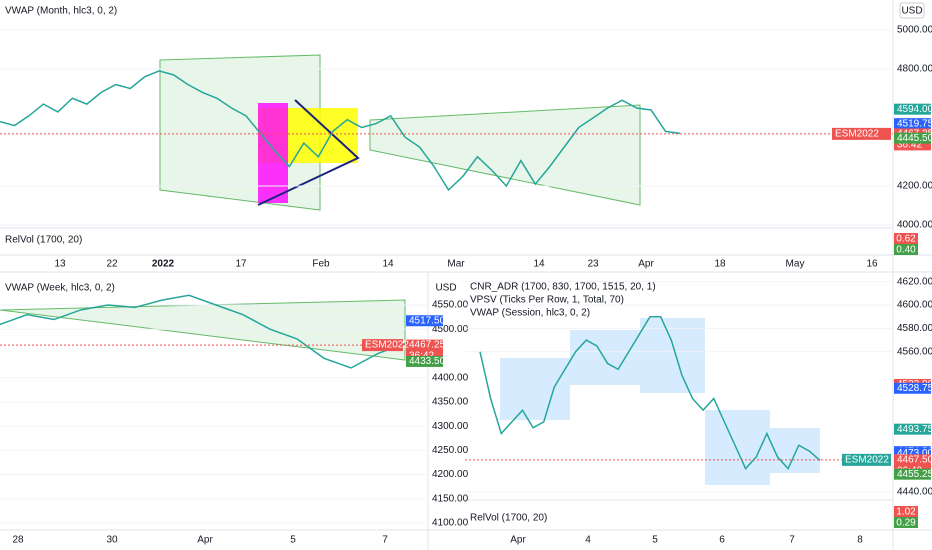 This screenshot has height=550, width=932. Describe the element at coordinates (61, 11) in the screenshot. I see `legend: VWAP (Month, hlc3, 0, 2)` at that location.